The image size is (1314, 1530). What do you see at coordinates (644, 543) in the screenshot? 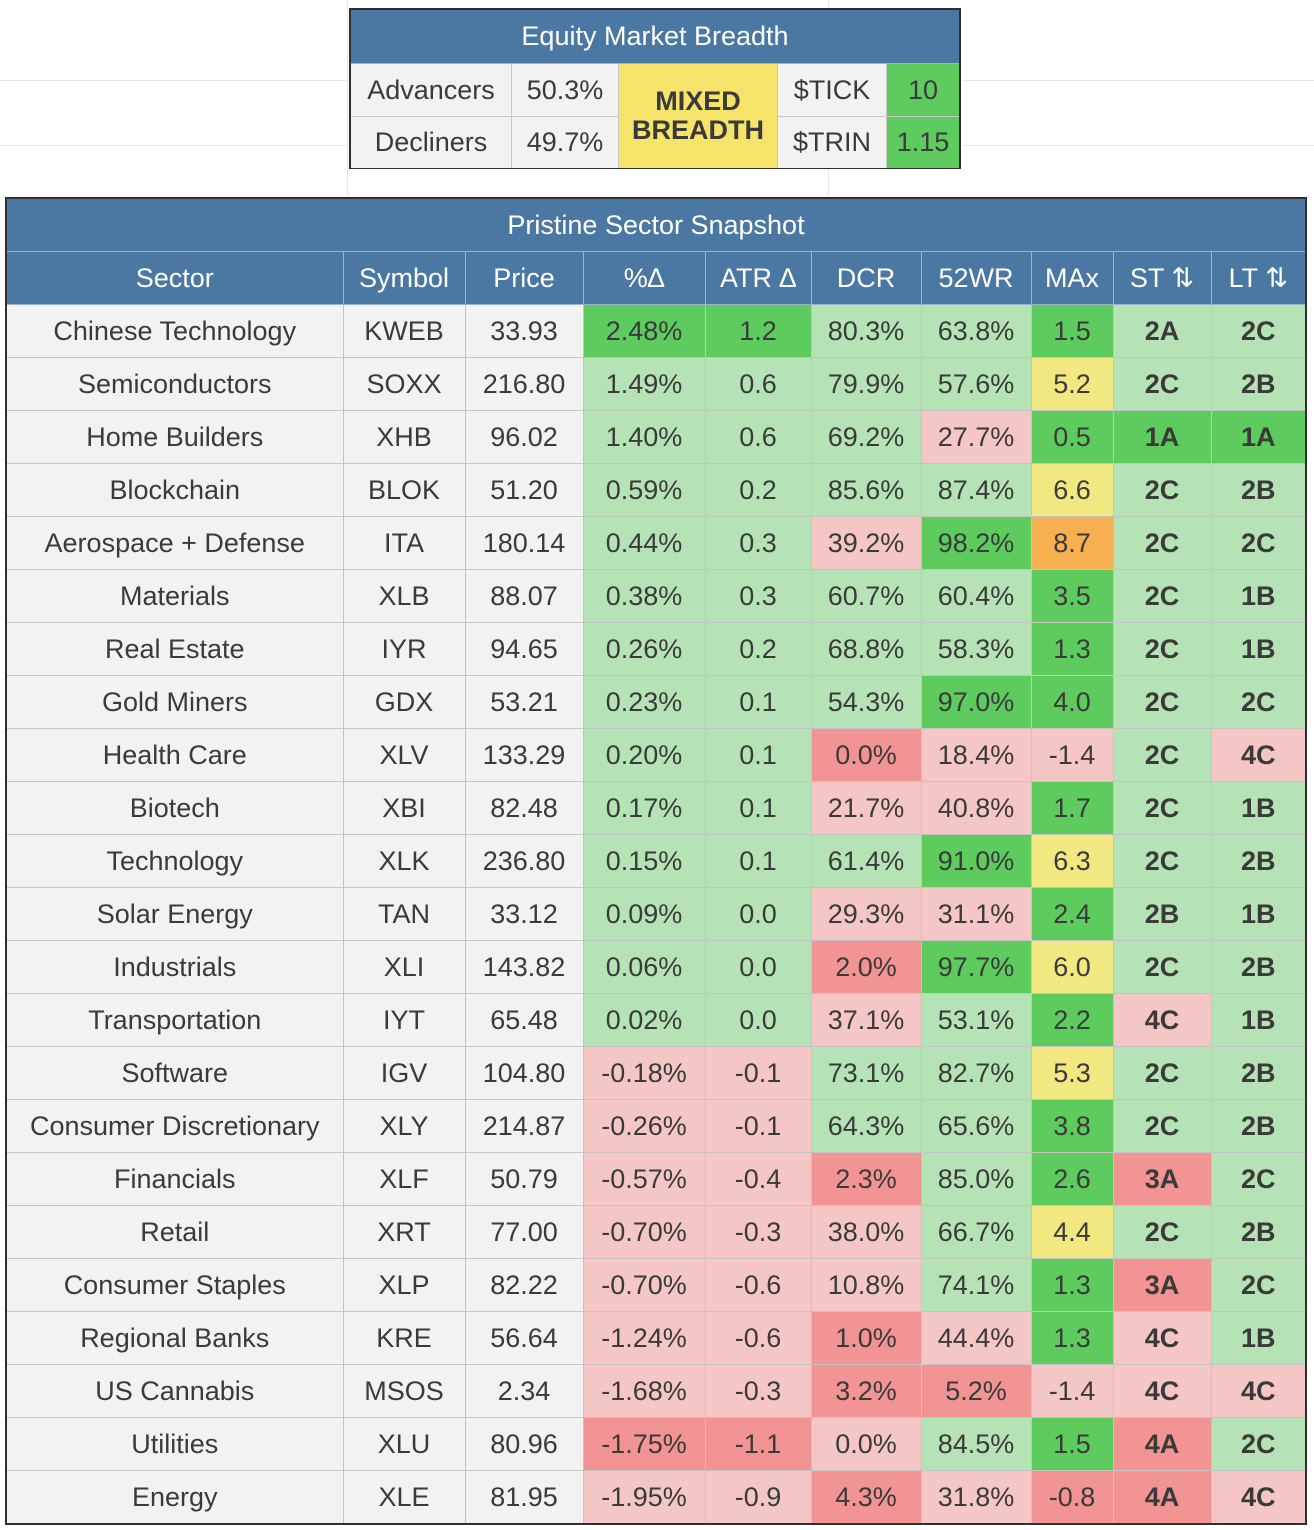
I see `pct-change-cell: 0.44%` at bounding box center [644, 543].